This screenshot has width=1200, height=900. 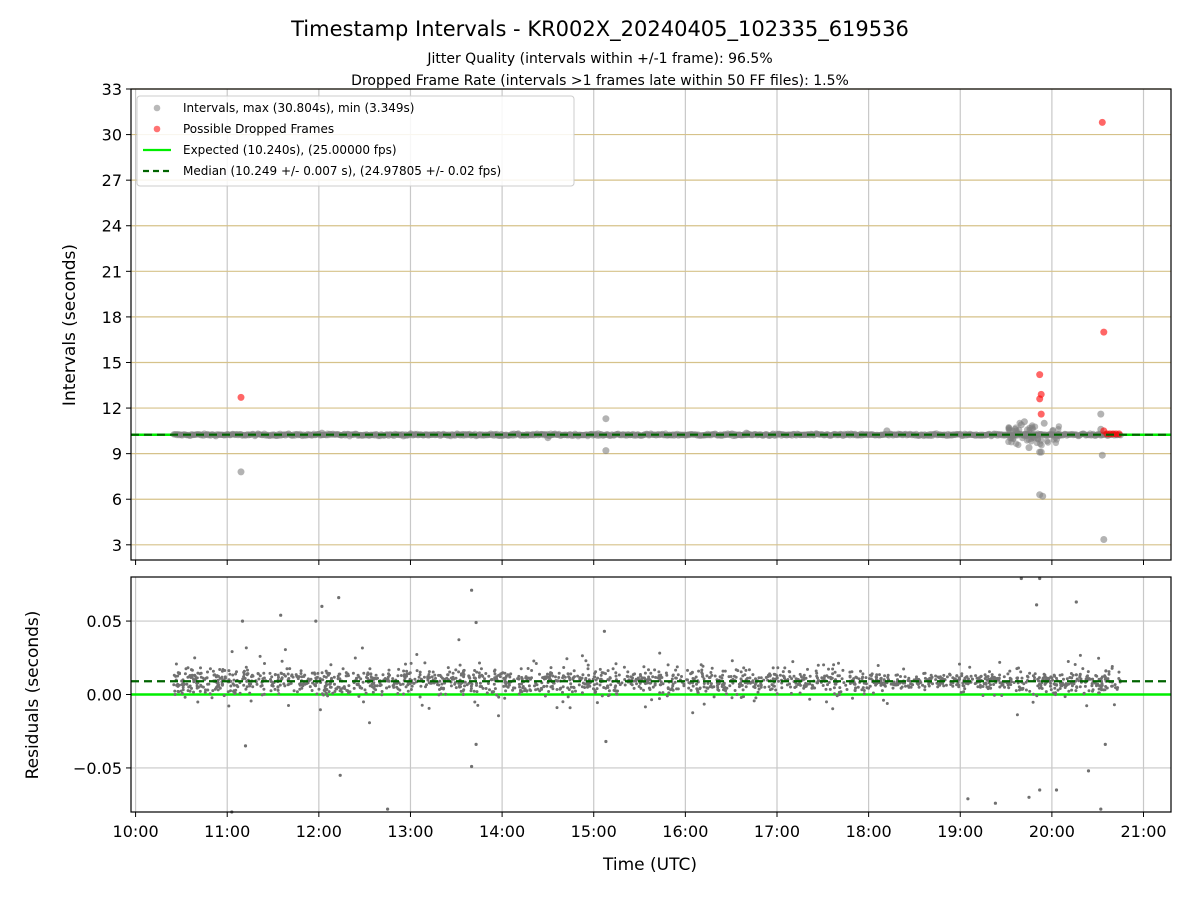 I want to click on x-tick-label: 19:00, so click(x=960, y=831).